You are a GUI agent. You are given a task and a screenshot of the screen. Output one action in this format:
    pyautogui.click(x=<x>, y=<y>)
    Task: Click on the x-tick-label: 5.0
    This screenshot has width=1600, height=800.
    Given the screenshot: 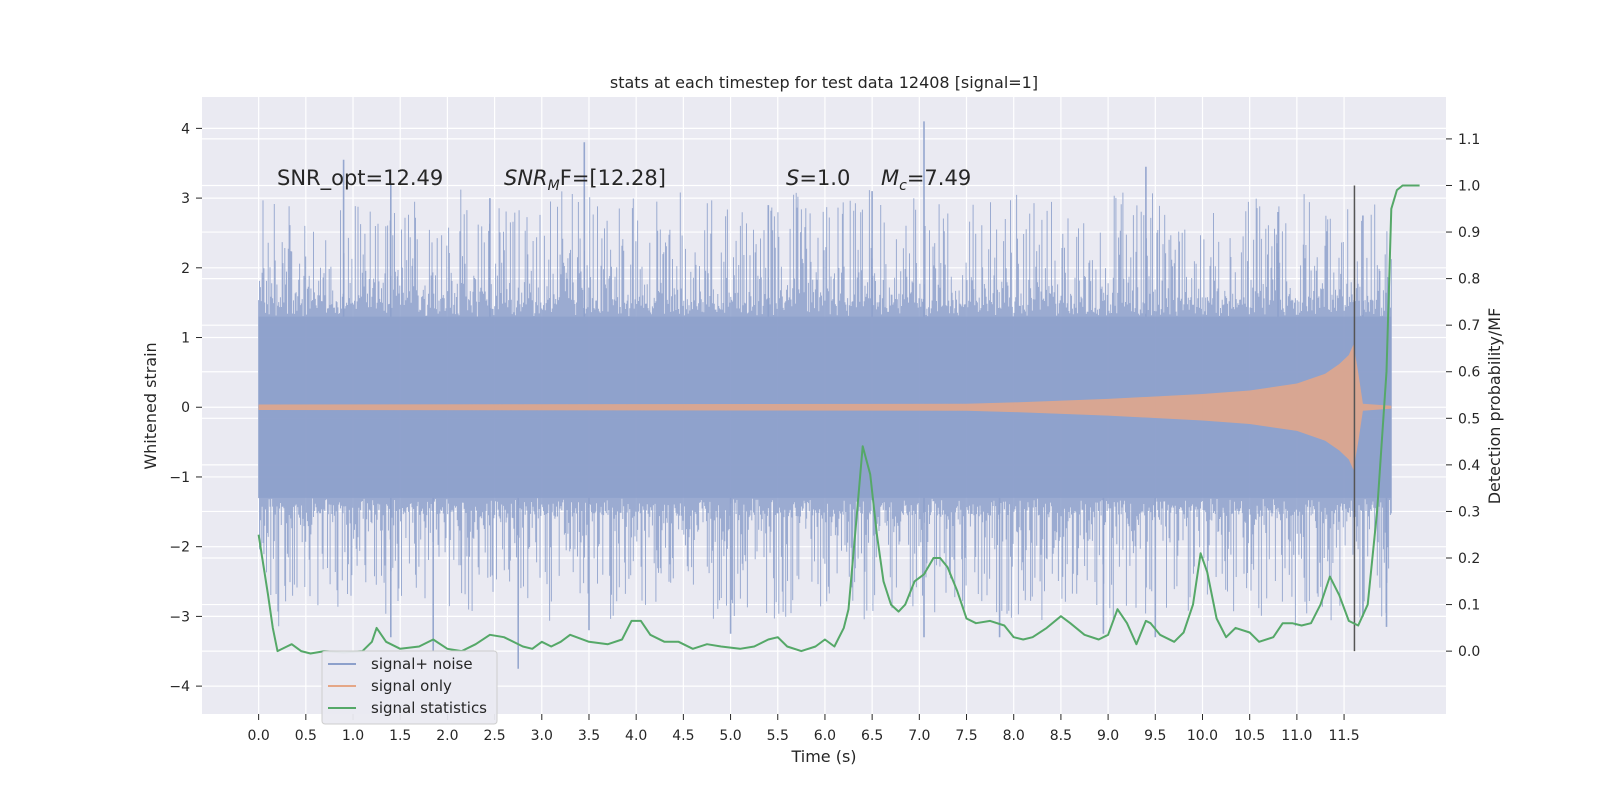 What is the action you would take?
    pyautogui.click(x=730, y=736)
    